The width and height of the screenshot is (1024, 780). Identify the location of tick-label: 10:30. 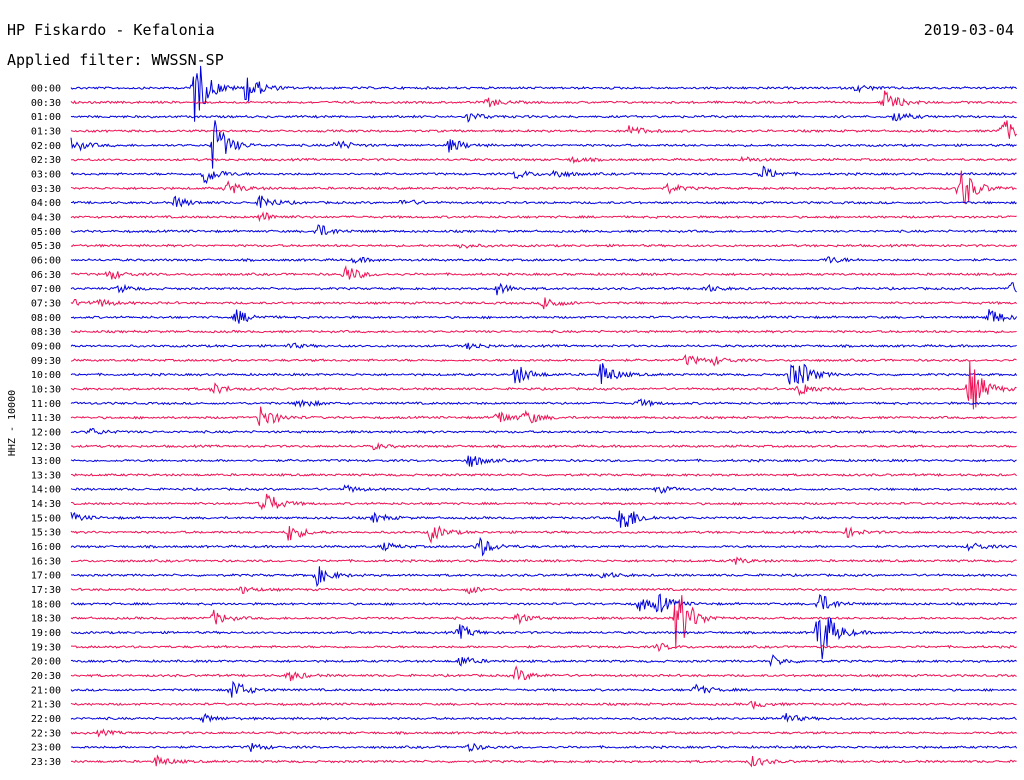
(46, 389).